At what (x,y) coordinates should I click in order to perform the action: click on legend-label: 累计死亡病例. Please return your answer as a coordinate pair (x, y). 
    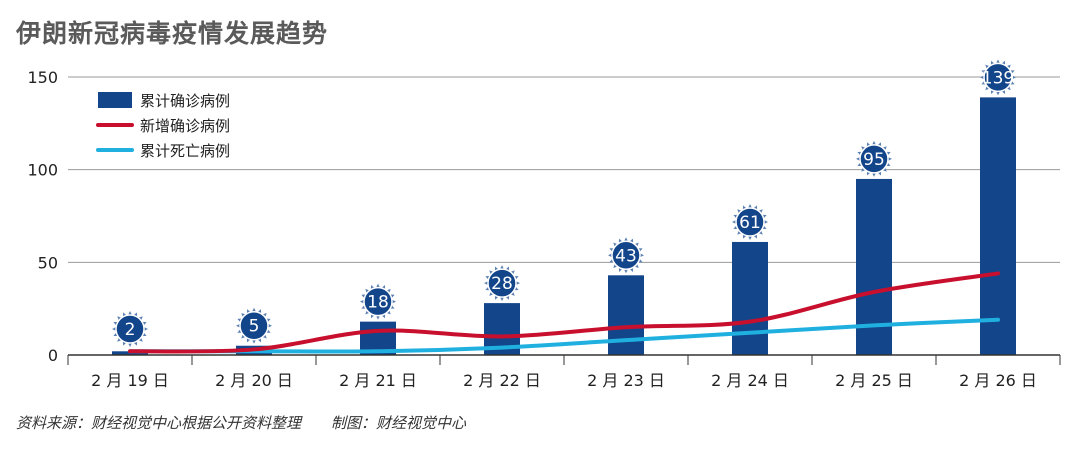
    Looking at the image, I should click on (185, 151).